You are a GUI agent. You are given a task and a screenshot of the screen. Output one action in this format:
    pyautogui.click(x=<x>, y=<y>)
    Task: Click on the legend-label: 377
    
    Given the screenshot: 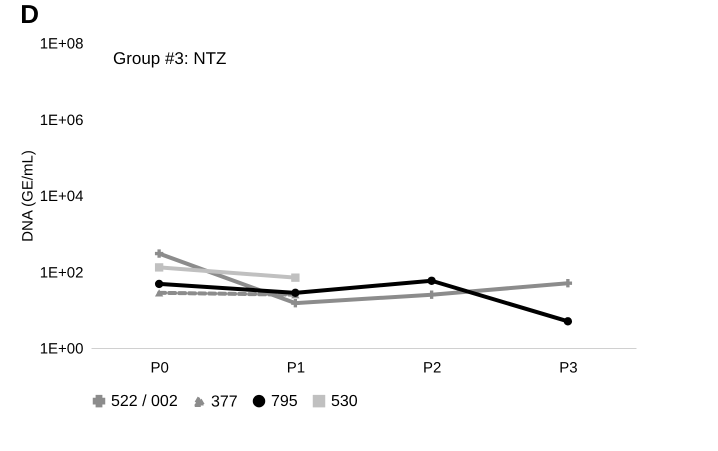 What is the action you would take?
    pyautogui.click(x=224, y=401)
    